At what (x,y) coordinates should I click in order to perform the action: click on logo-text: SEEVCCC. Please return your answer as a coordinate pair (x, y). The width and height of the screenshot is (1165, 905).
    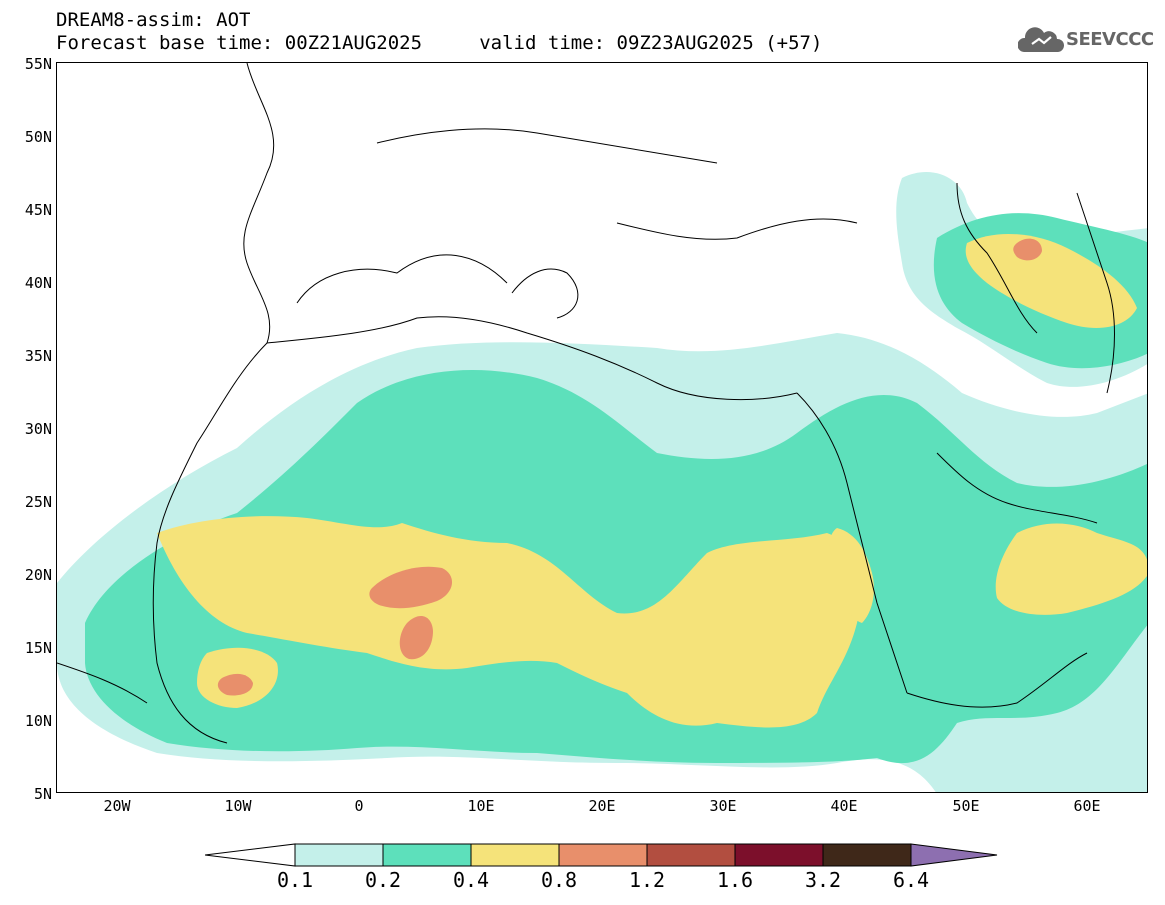
    Looking at the image, I should click on (1110, 39).